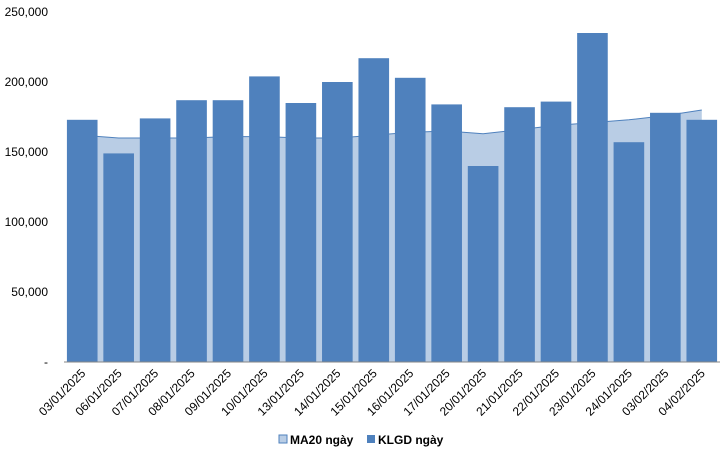  I want to click on legend: MA20 ngày KLGD ngày, so click(361, 440).